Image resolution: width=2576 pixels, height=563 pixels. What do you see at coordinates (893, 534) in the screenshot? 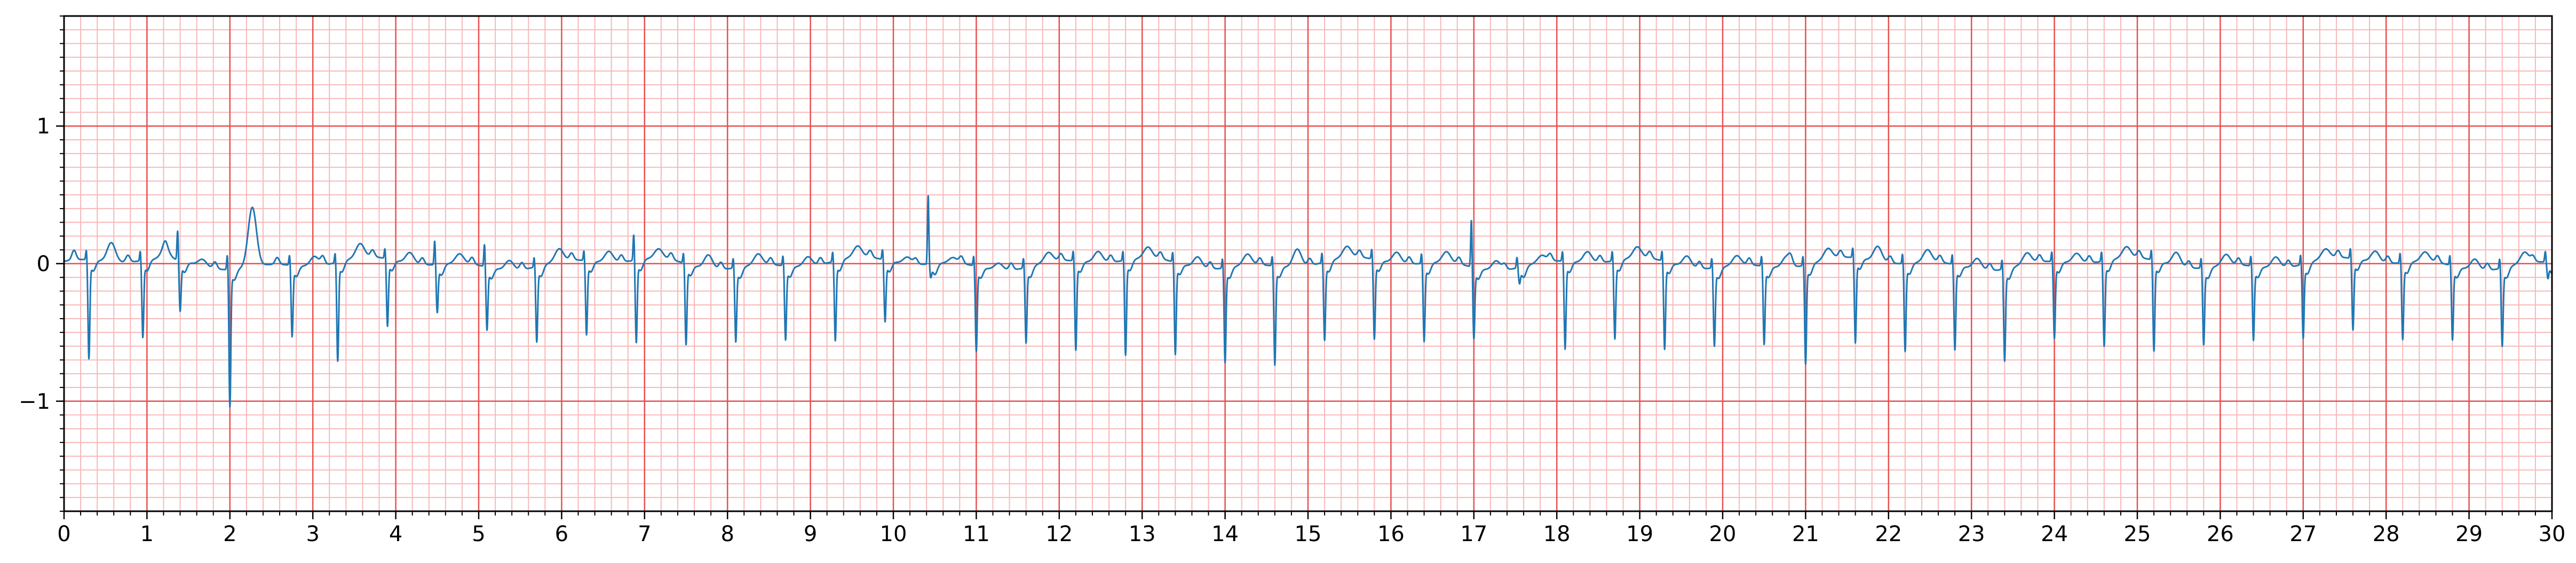
I see `x-tick-label: 10` at bounding box center [893, 534].